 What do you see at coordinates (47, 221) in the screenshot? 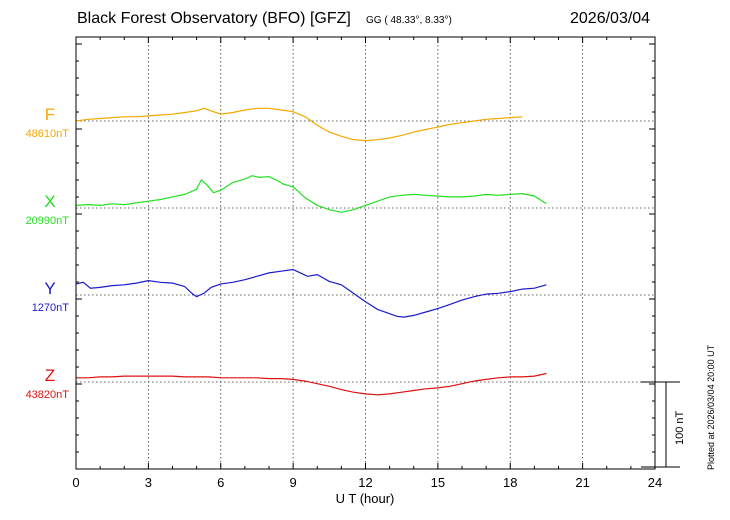
I see `component-x-baseline: 20990nT` at bounding box center [47, 221].